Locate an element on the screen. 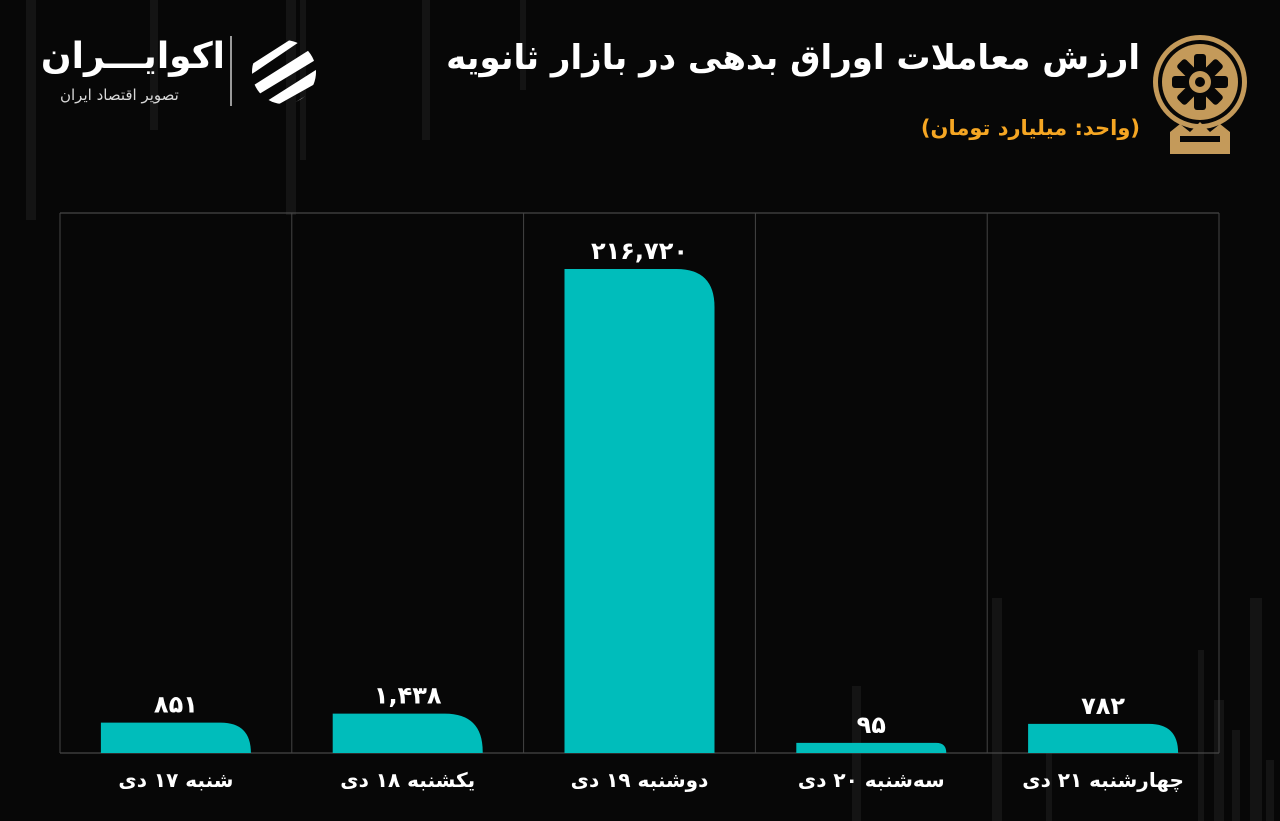  bar-value-label: ۷۸۲ is located at coordinates (1103, 706).